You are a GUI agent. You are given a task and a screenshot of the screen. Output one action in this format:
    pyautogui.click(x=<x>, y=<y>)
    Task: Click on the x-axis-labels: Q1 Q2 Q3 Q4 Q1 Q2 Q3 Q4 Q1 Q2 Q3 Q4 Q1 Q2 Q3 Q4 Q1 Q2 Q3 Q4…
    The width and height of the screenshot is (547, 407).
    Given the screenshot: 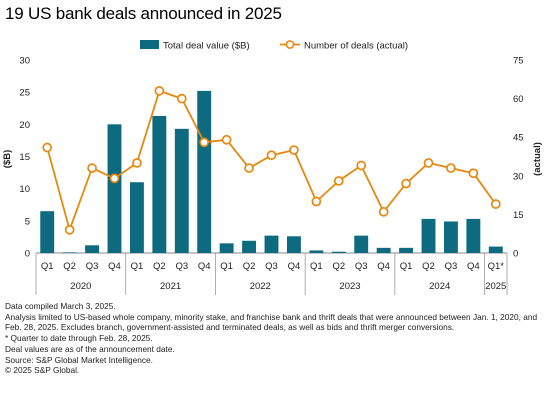 What is the action you would take?
    pyautogui.click(x=271, y=274)
    